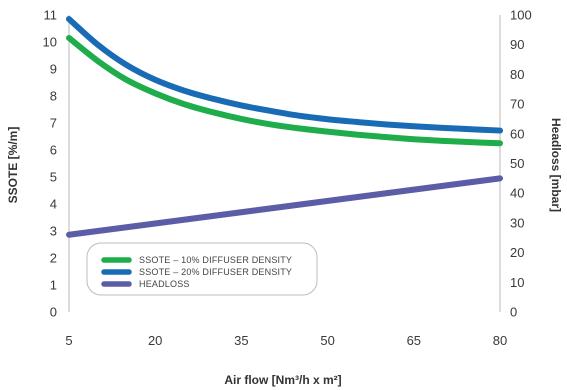  Describe the element at coordinates (53, 150) in the screenshot. I see `y-left-tick-label: 6` at that location.